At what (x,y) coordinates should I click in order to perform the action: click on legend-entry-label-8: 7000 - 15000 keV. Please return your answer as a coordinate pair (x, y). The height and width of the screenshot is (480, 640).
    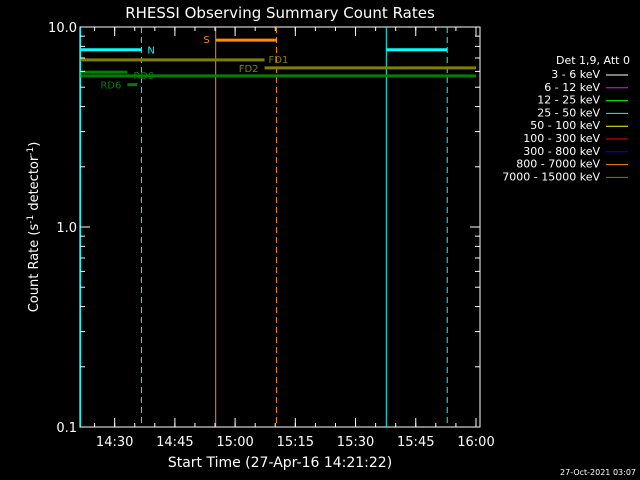
    Looking at the image, I should click on (551, 176).